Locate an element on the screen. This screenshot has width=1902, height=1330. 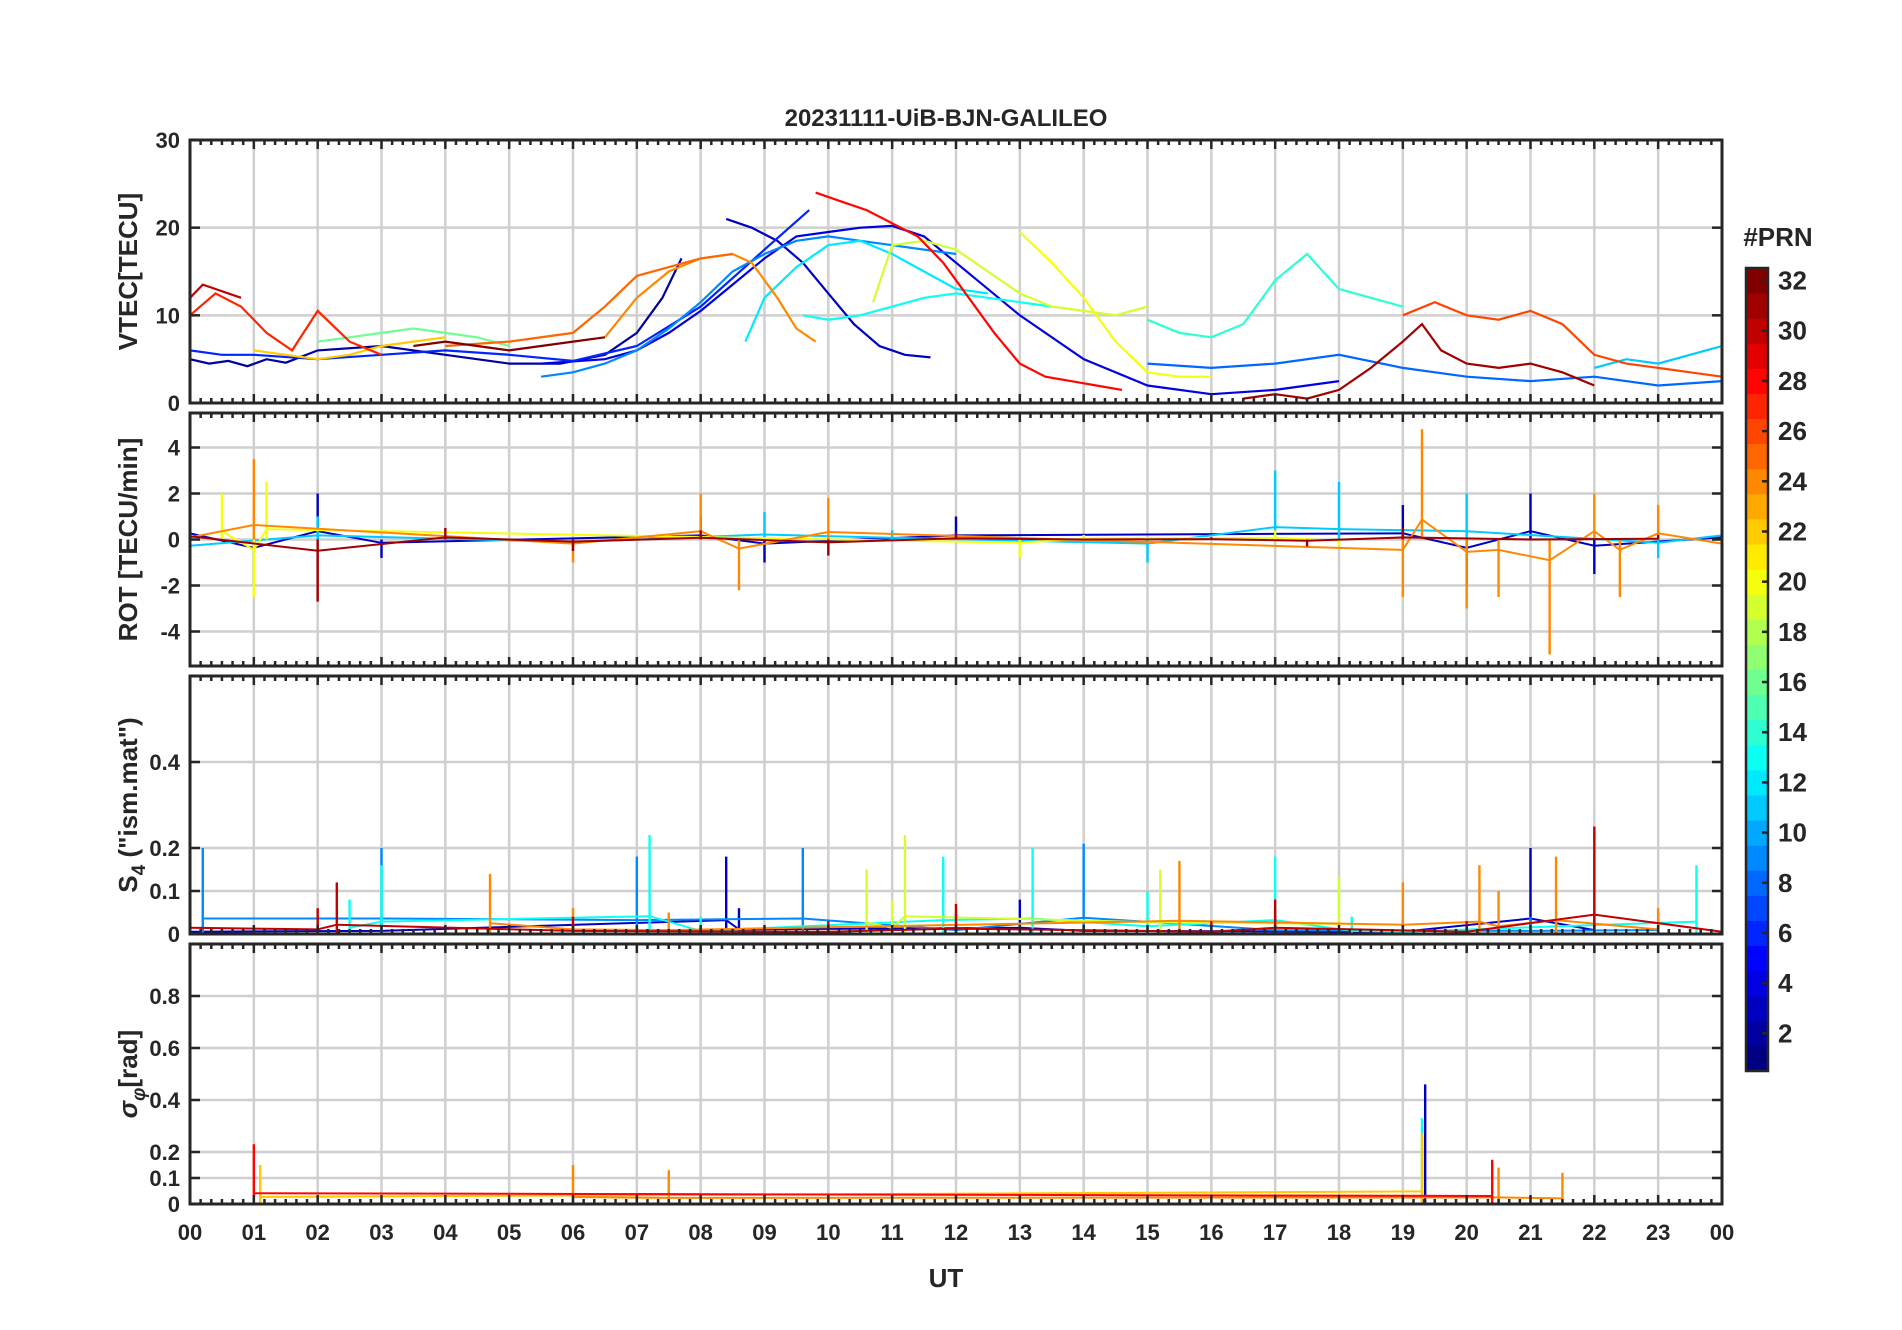
x-tick-label: 05 is located at coordinates (509, 1232).